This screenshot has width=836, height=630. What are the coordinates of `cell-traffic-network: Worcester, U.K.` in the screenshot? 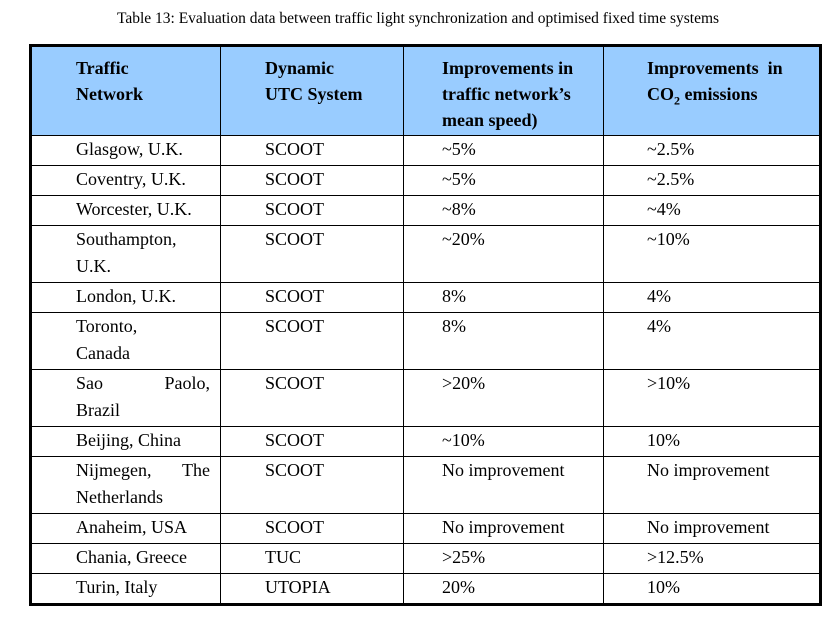 It's located at (125, 210).